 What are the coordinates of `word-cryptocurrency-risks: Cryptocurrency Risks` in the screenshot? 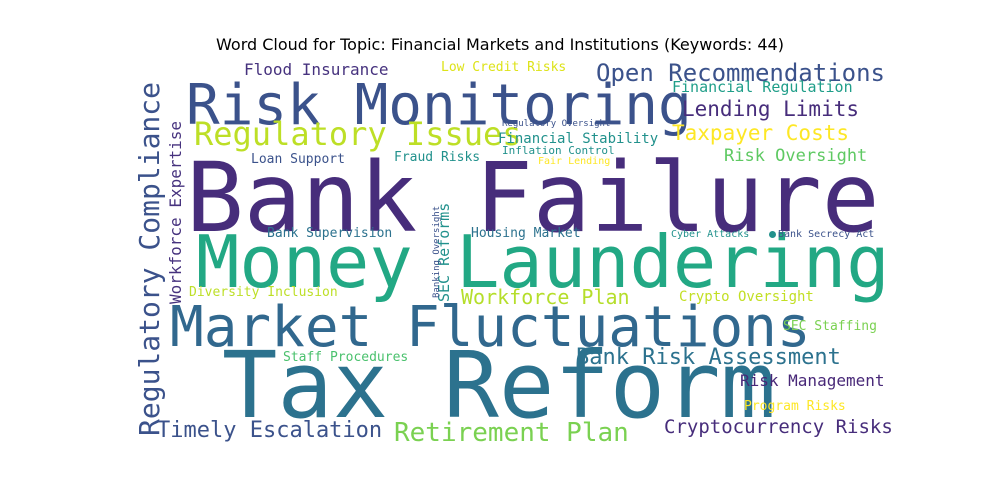 It's located at (778, 427).